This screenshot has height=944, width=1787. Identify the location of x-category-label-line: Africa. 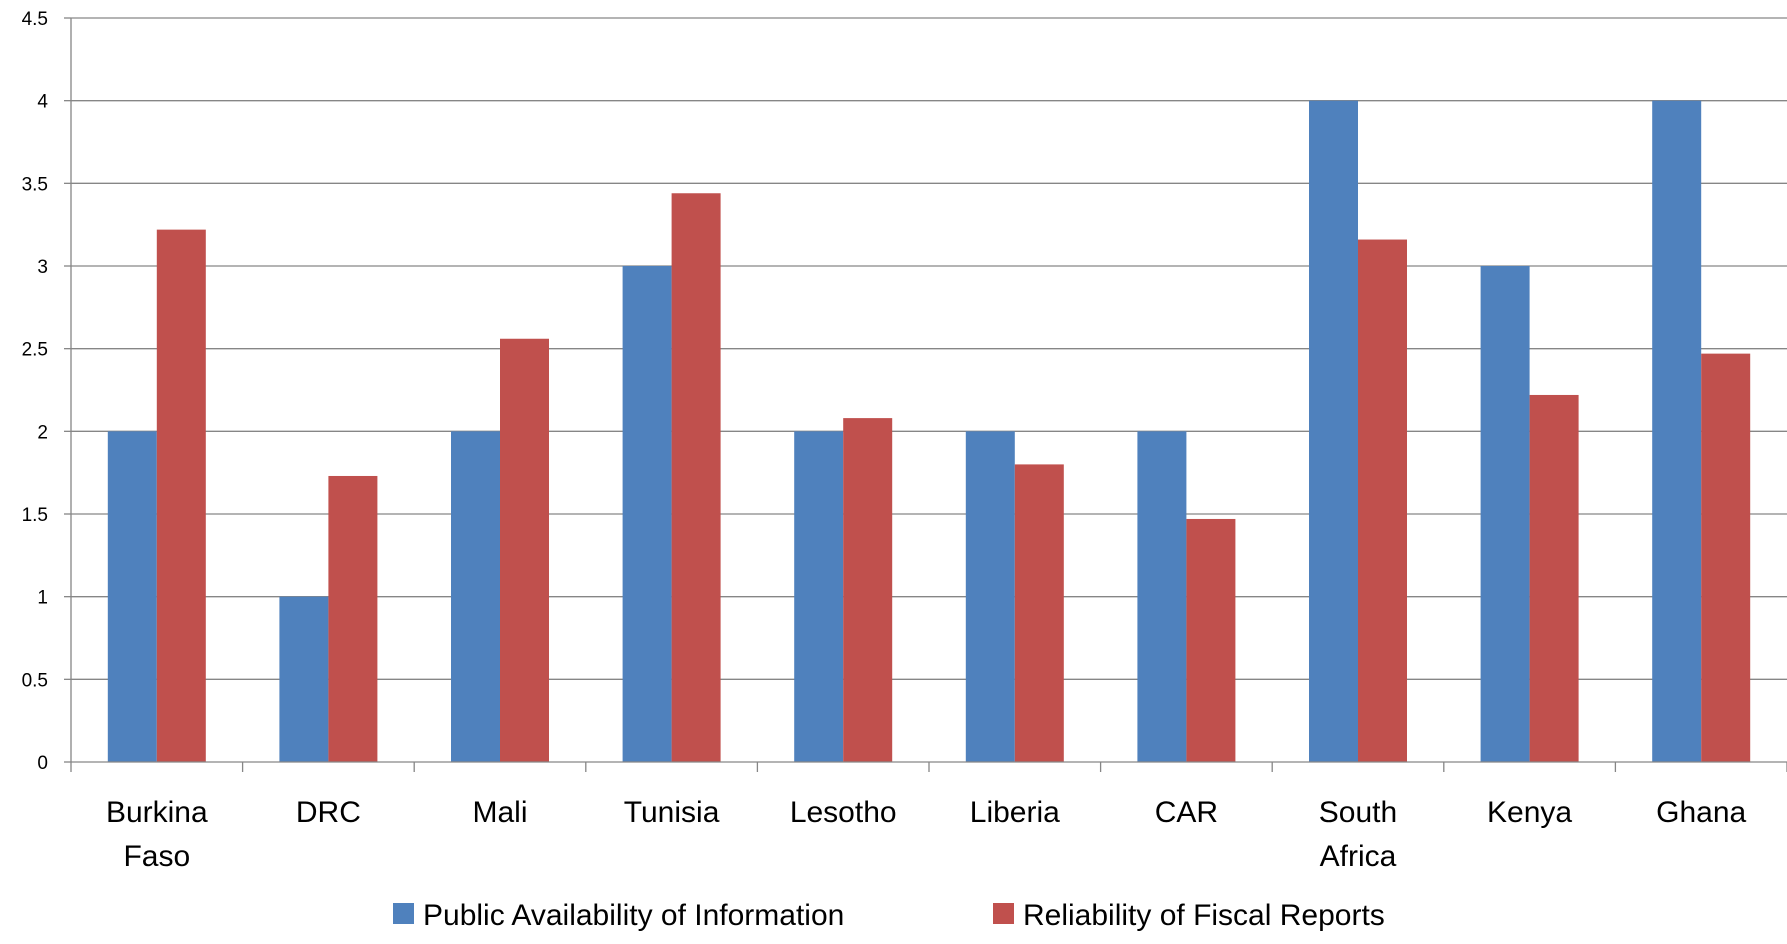
(1358, 856).